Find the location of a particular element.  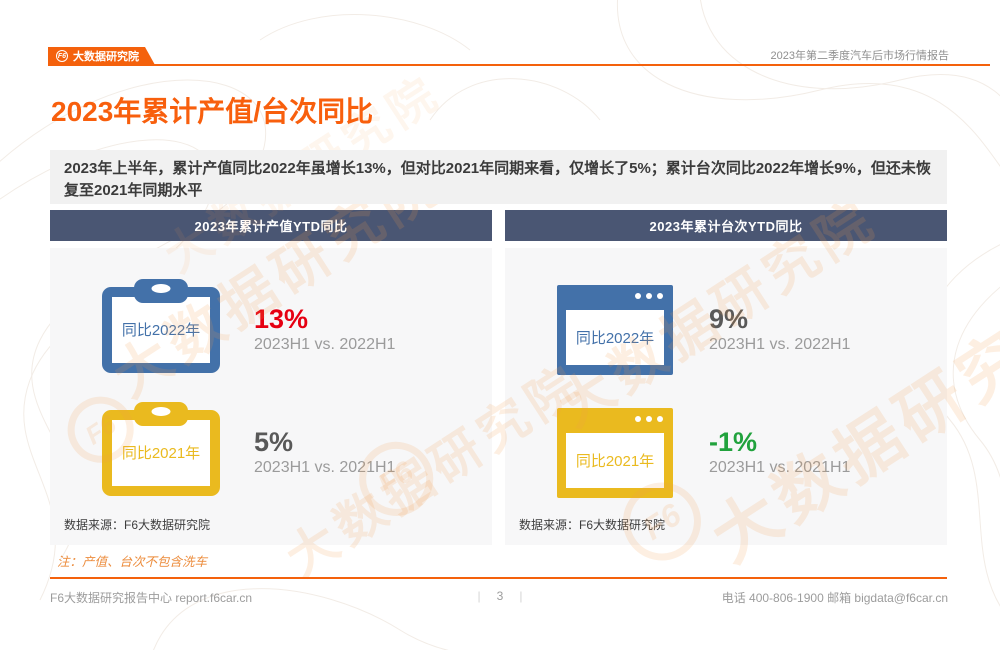

brand-logo-text: 大数据研究院 is located at coordinates (106, 57).